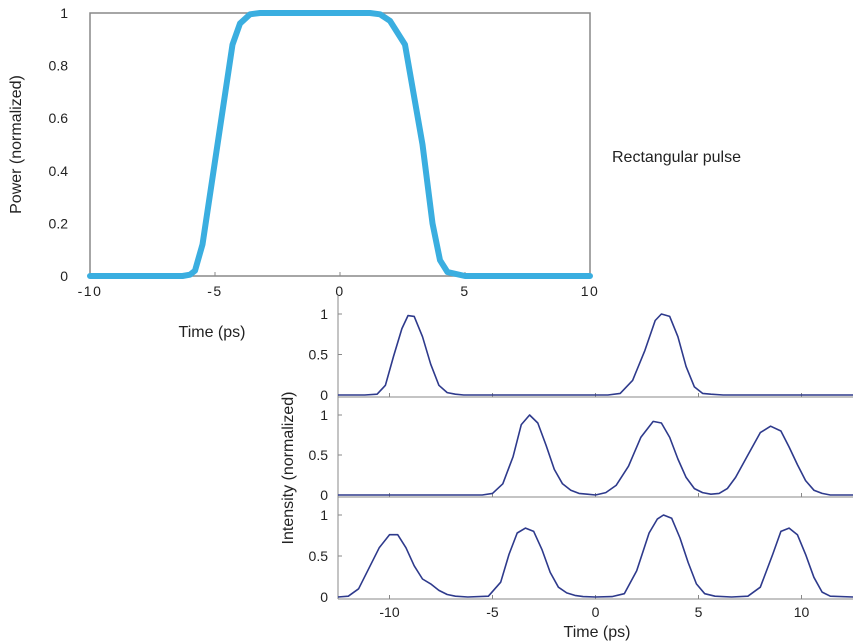 This screenshot has height=641, width=853. What do you see at coordinates (64, 13) in the screenshot?
I see `top-y-tick-label: 1` at bounding box center [64, 13].